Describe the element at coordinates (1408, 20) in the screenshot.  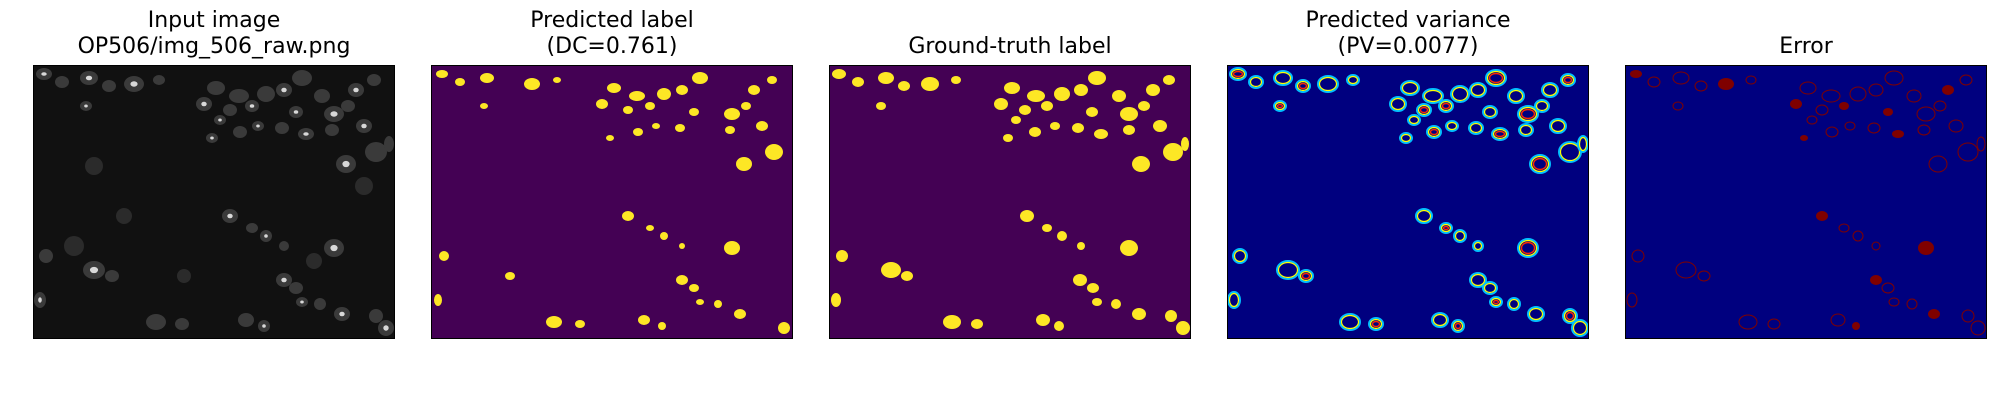
I see `title-line-1: Predicted variance` at that location.